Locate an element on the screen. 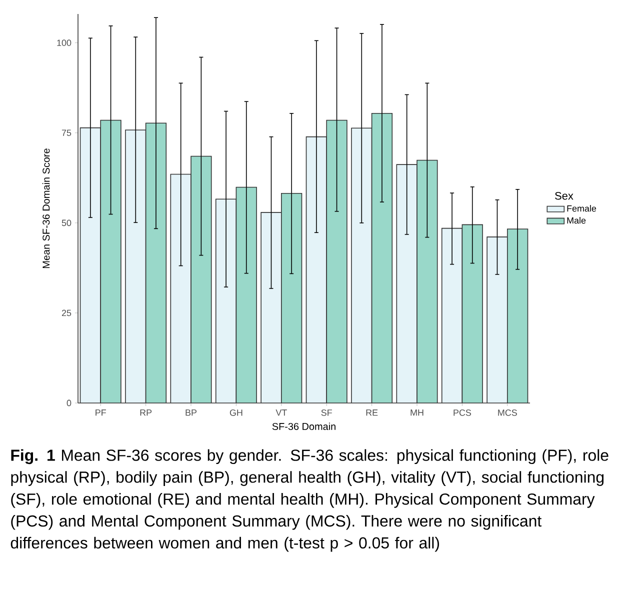 The height and width of the screenshot is (611, 627). x-tick-label: GH is located at coordinates (236, 413).